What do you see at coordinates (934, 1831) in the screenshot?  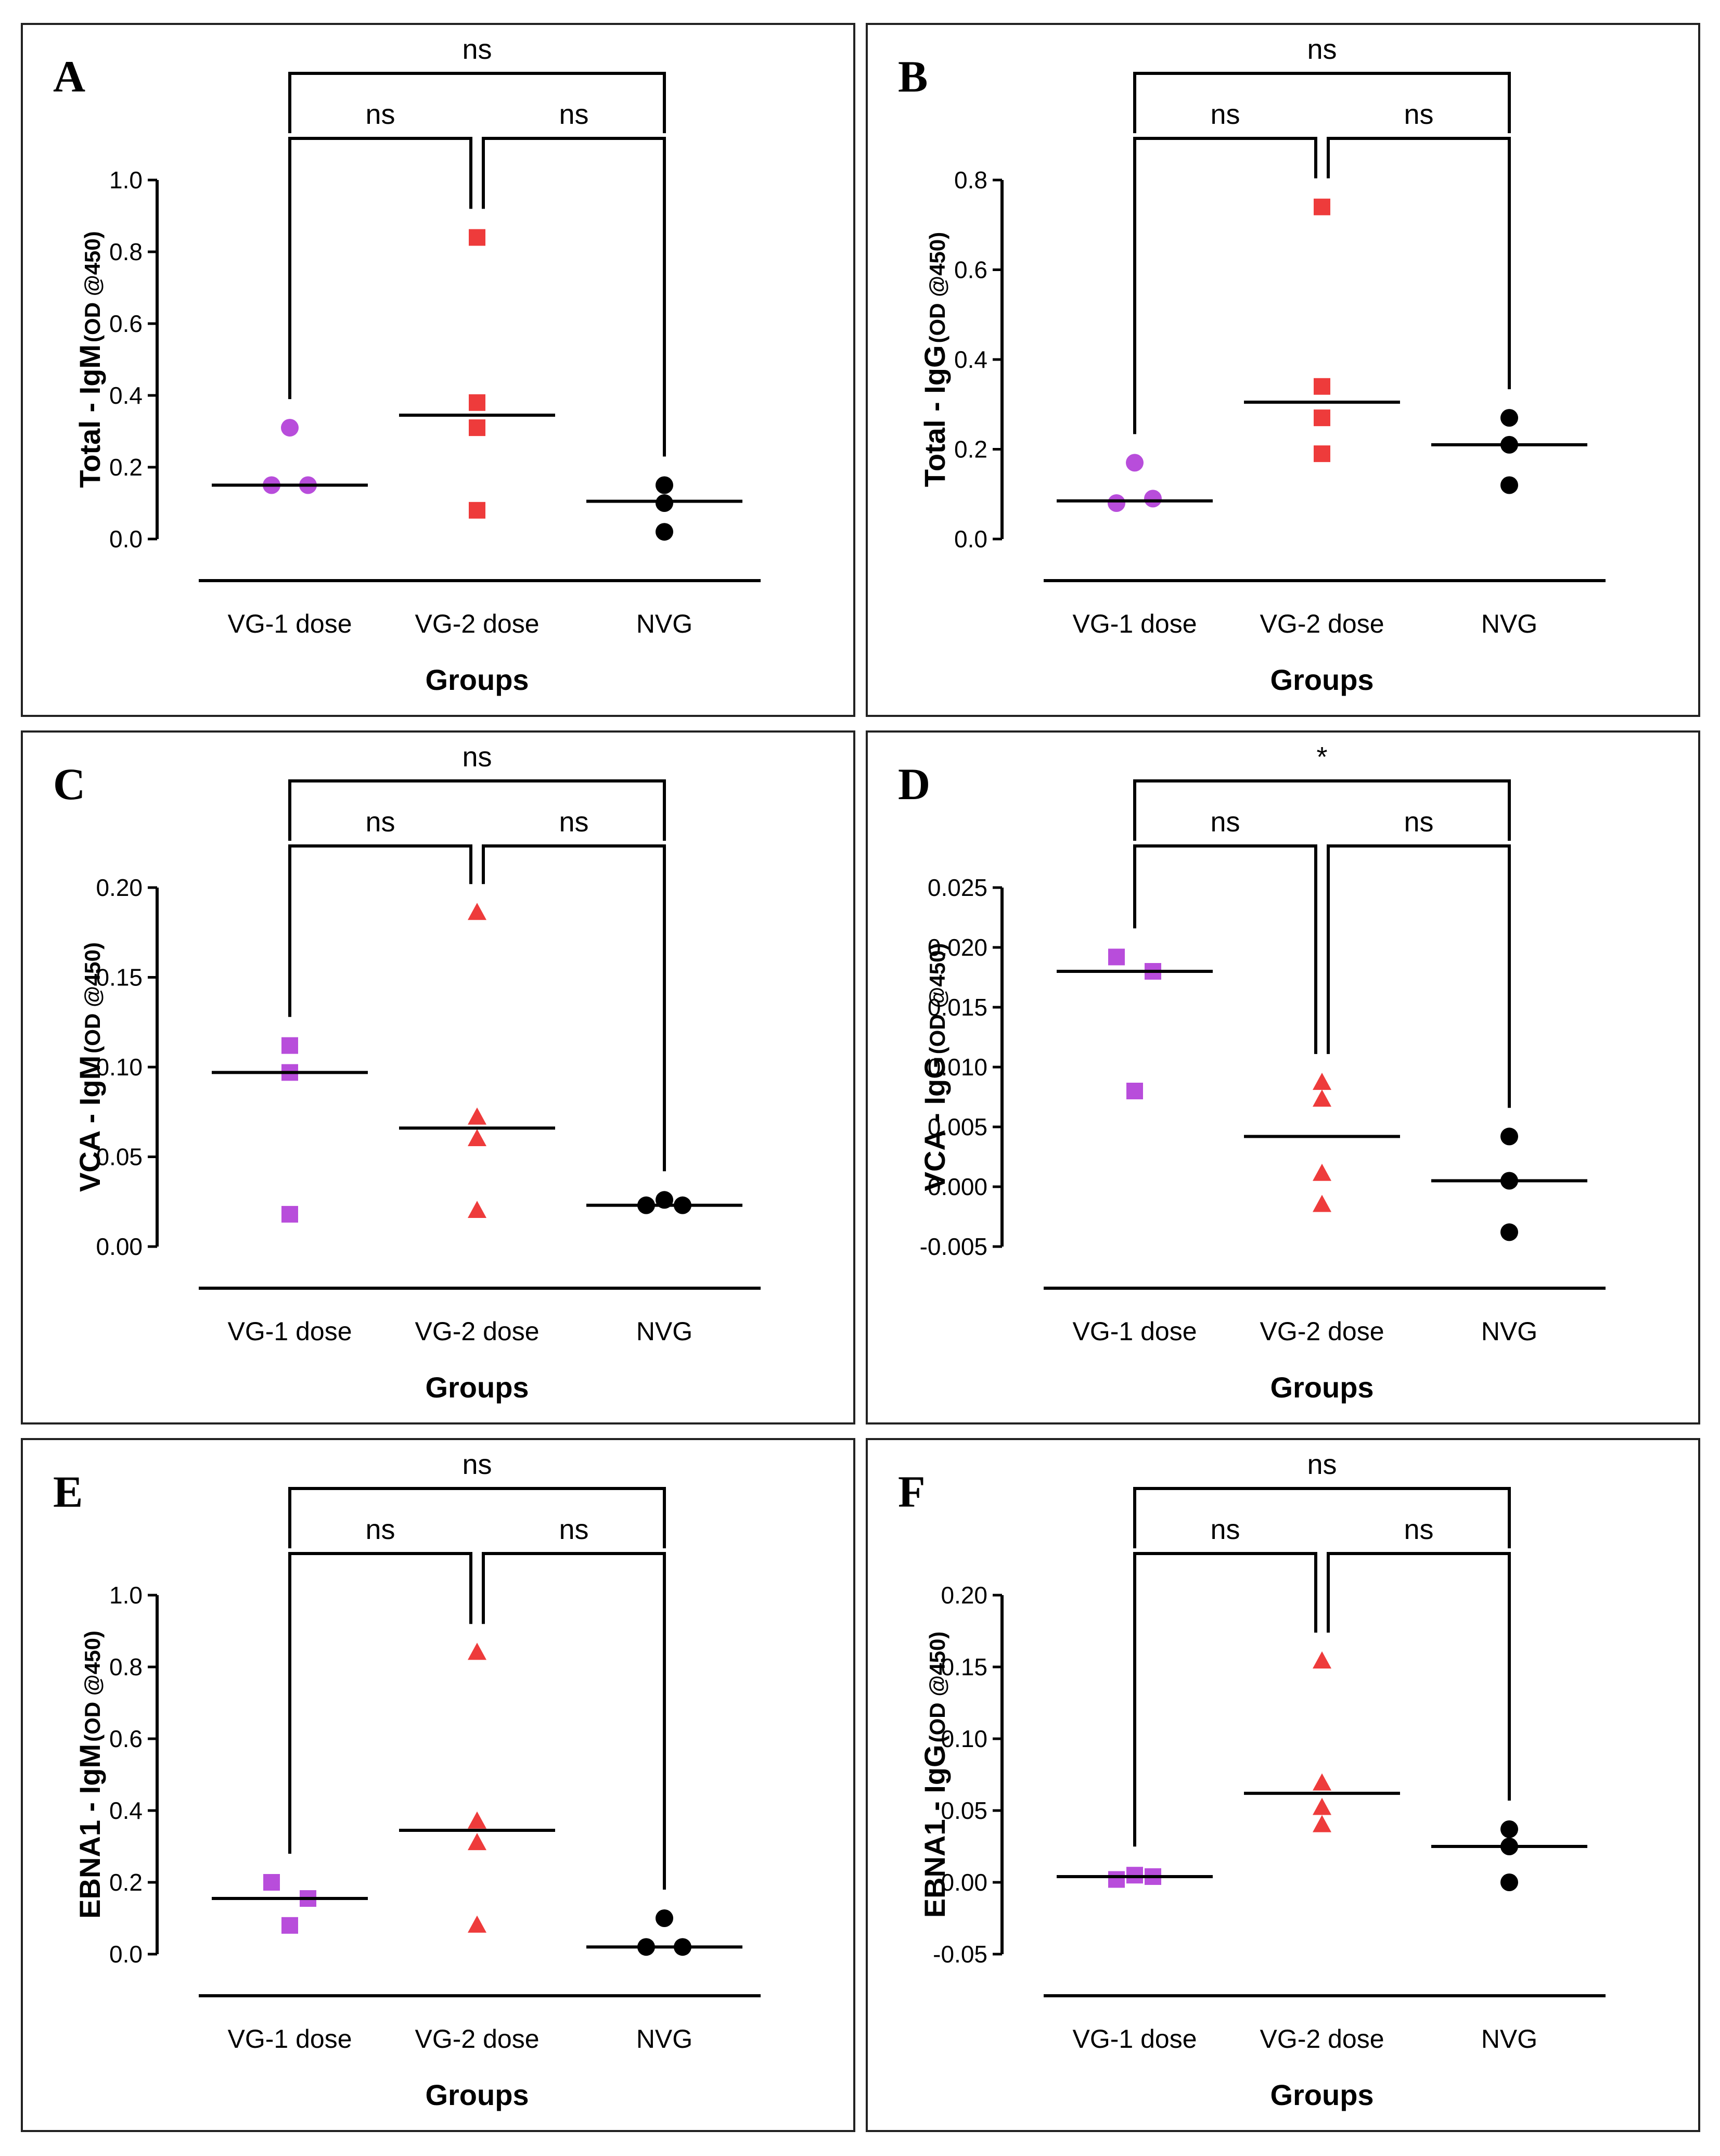 I see `y-axis-label-main: EBNA1 - IgG` at bounding box center [934, 1831].